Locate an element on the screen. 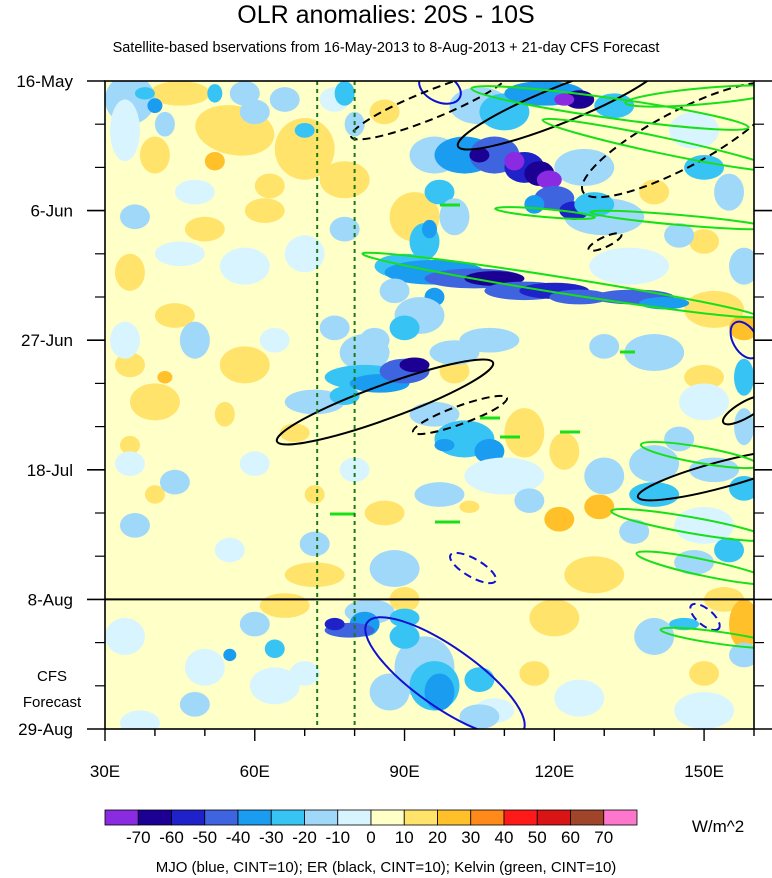  colorbar-level-label: -40 is located at coordinates (238, 837).